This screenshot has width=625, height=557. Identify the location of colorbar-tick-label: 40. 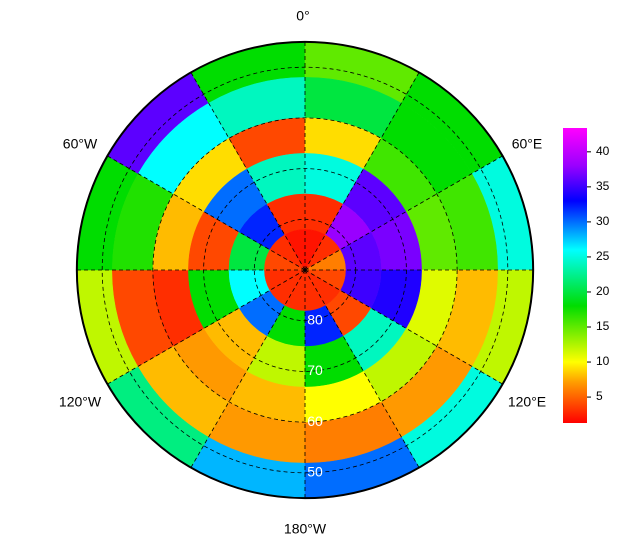
(603, 151).